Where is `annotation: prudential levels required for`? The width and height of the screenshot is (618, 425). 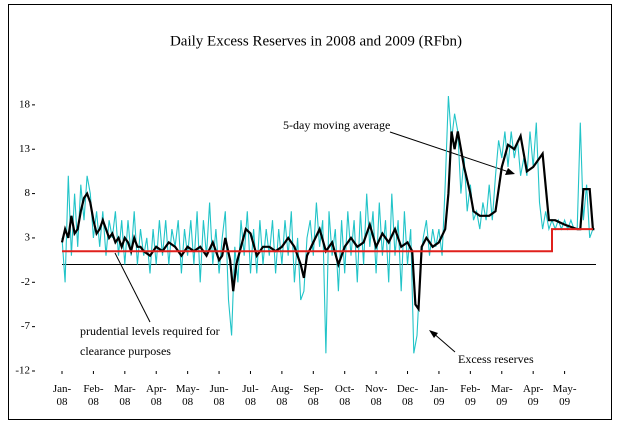 annotation: prudential levels required for is located at coordinates (150, 331).